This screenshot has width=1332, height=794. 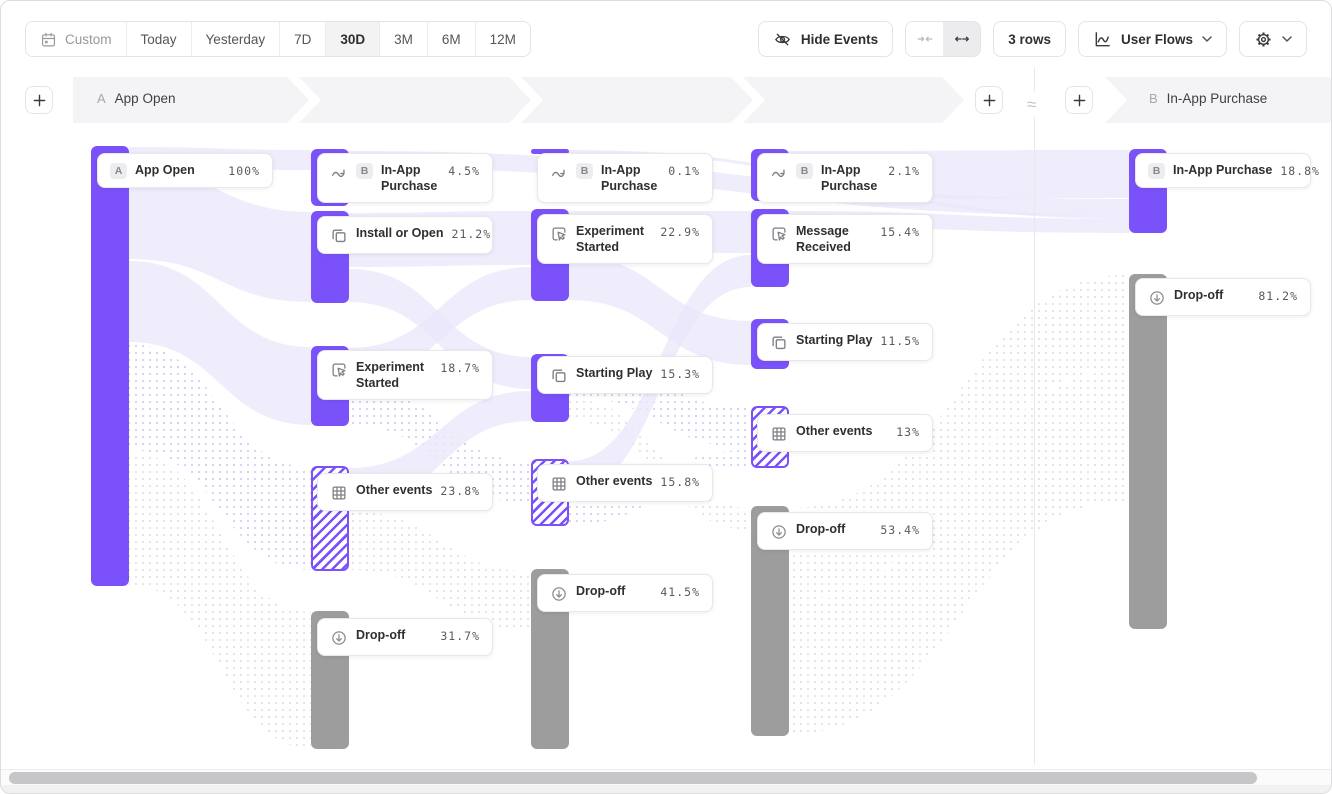 I want to click on date-range-6m: 6M, so click(x=451, y=39).